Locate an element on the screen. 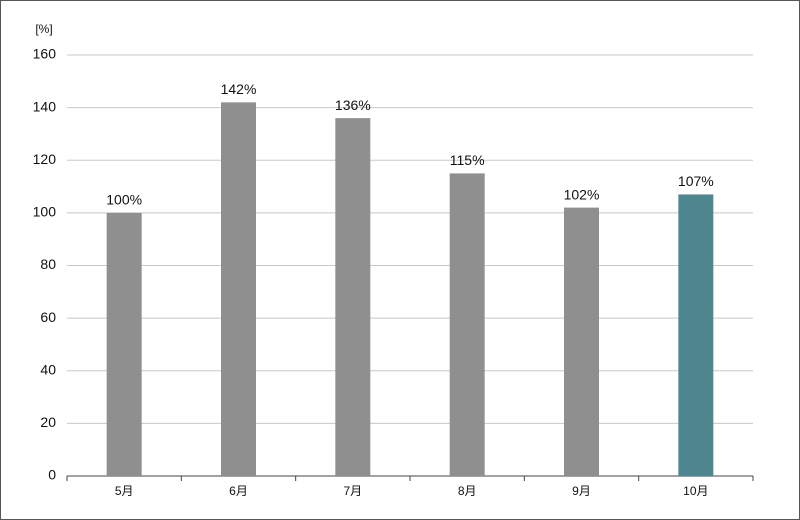  value-label: 102% is located at coordinates (582, 194).